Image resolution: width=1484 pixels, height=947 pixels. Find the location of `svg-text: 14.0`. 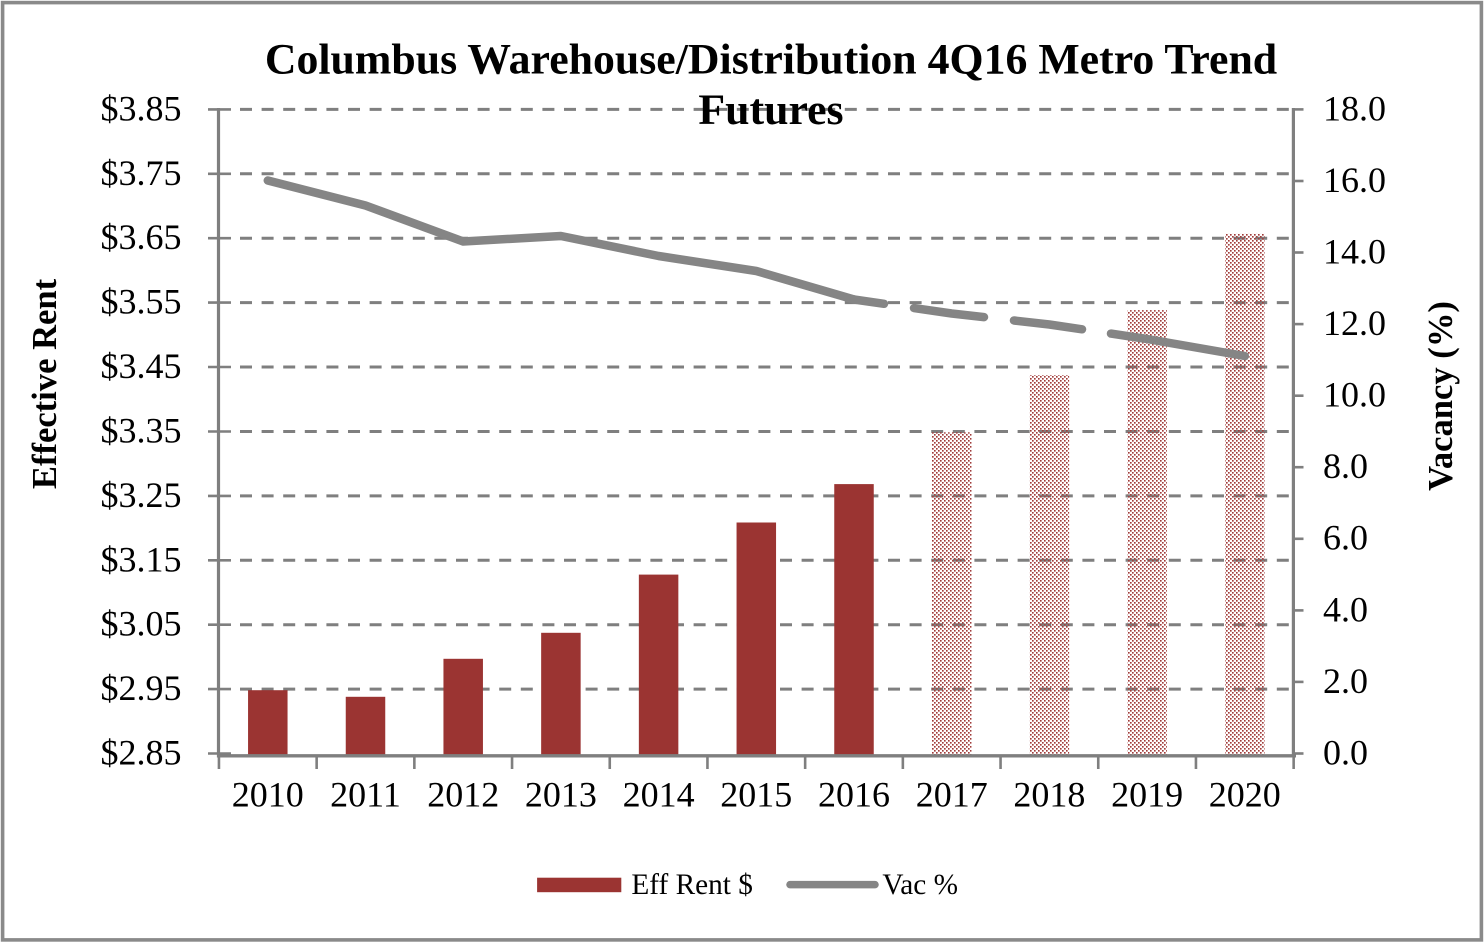

svg-text: 14.0 is located at coordinates (1354, 251).